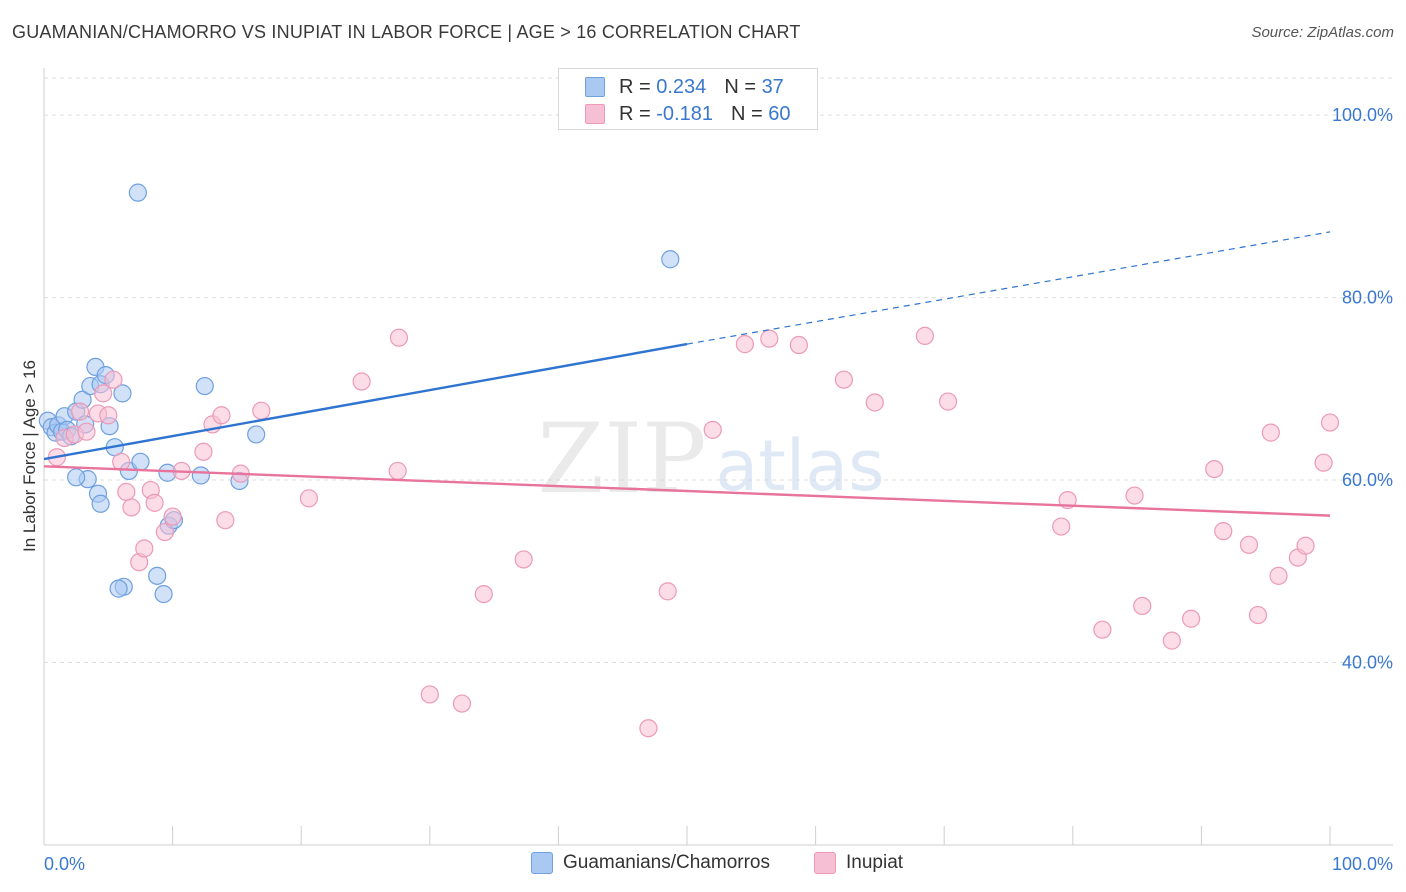 The width and height of the screenshot is (1406, 892). I want to click on r-value: -0.181, so click(684, 113).